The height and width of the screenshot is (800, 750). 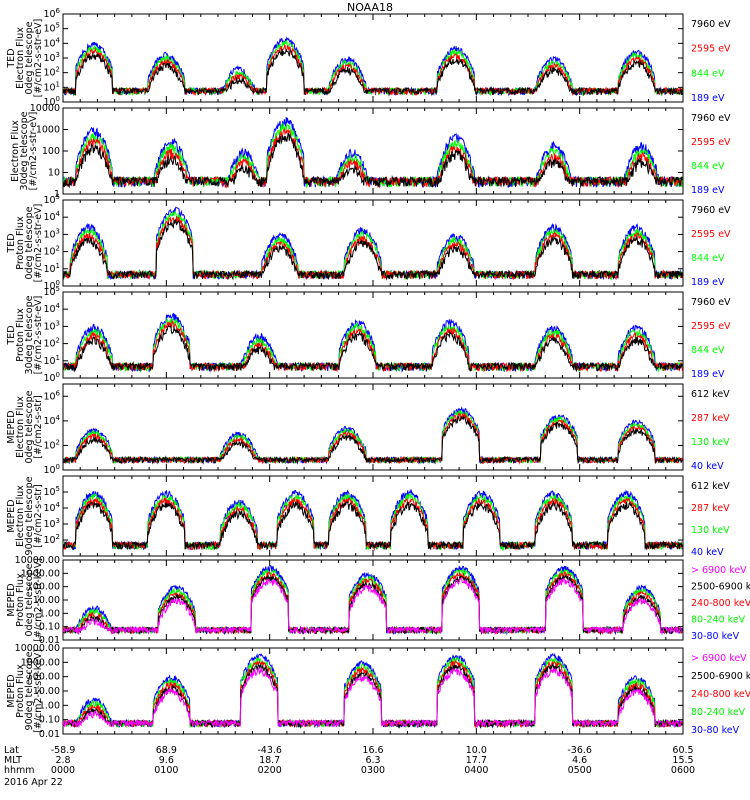 I want to click on axis-row-value: -43.6, so click(x=269, y=750).